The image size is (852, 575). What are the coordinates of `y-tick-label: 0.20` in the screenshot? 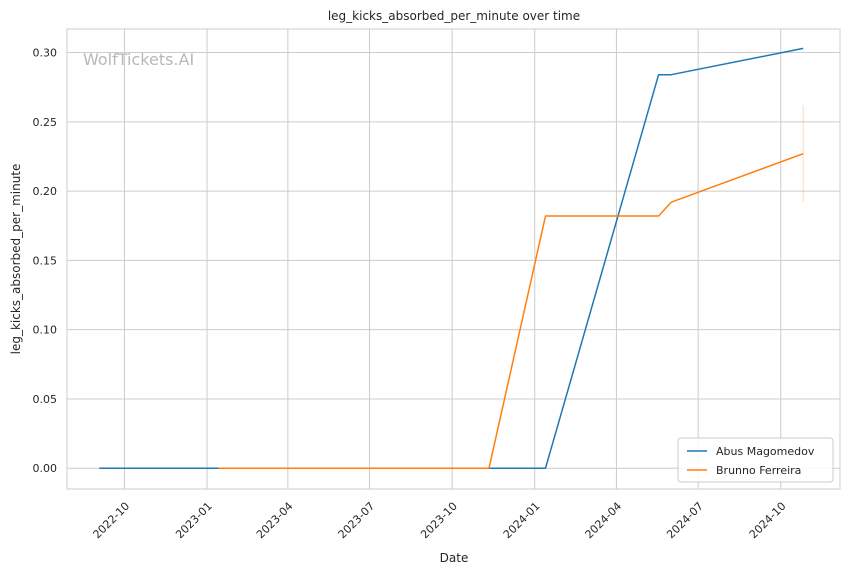 It's located at (45, 191).